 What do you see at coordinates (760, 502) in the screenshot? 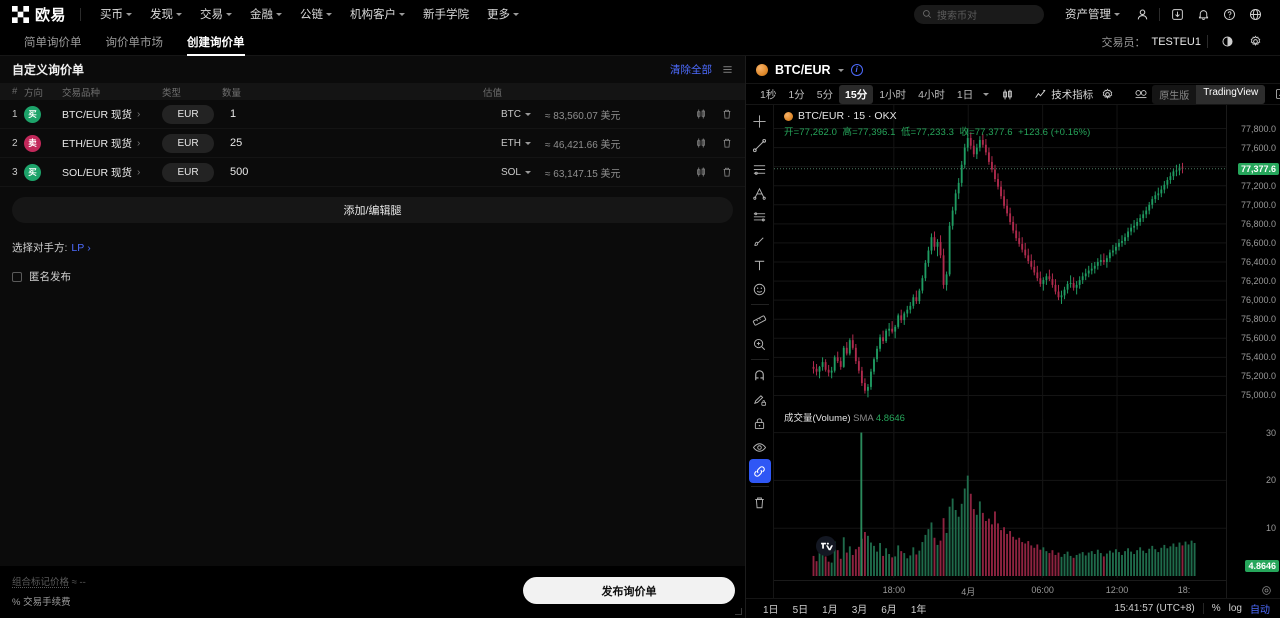
I see `remove-drawings-tool` at bounding box center [760, 502].